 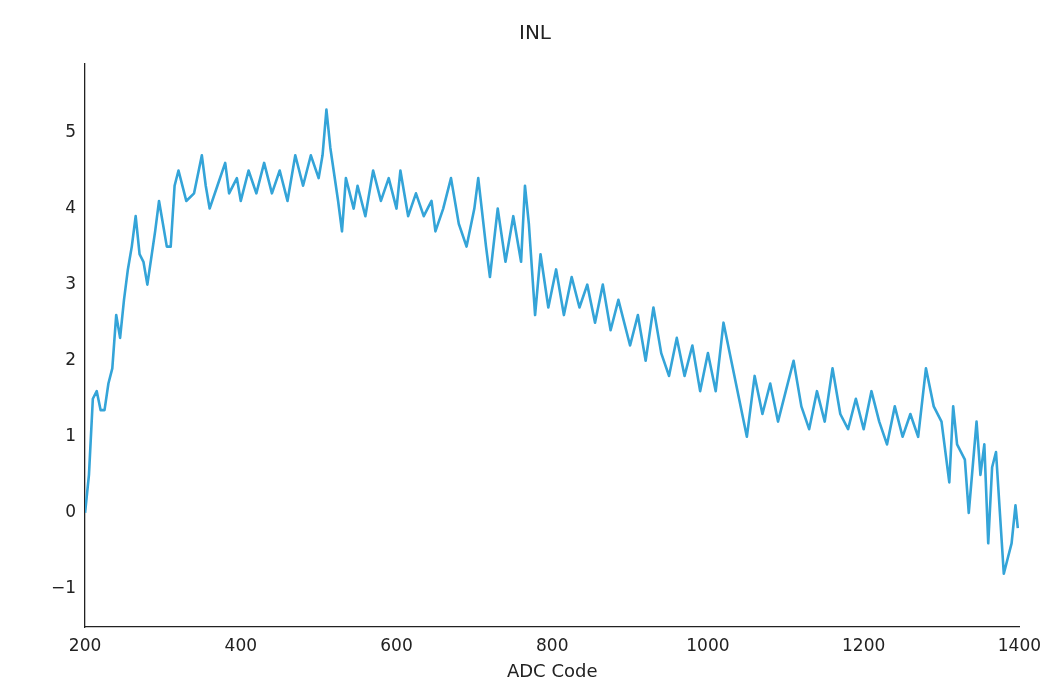 What do you see at coordinates (64, 587) in the screenshot?
I see `y-tick-label: −1` at bounding box center [64, 587].